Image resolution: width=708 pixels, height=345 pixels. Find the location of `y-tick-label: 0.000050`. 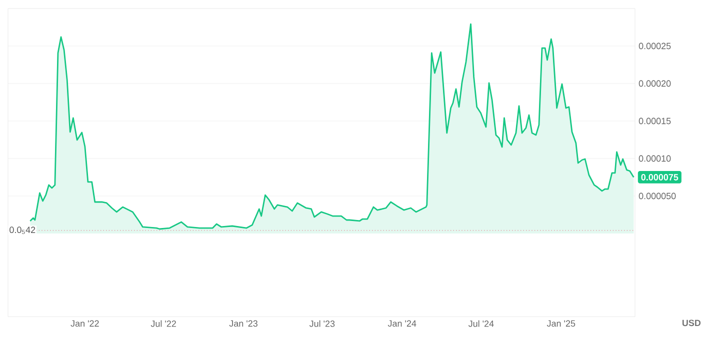

y-tick-label: 0.000050 is located at coordinates (657, 196).